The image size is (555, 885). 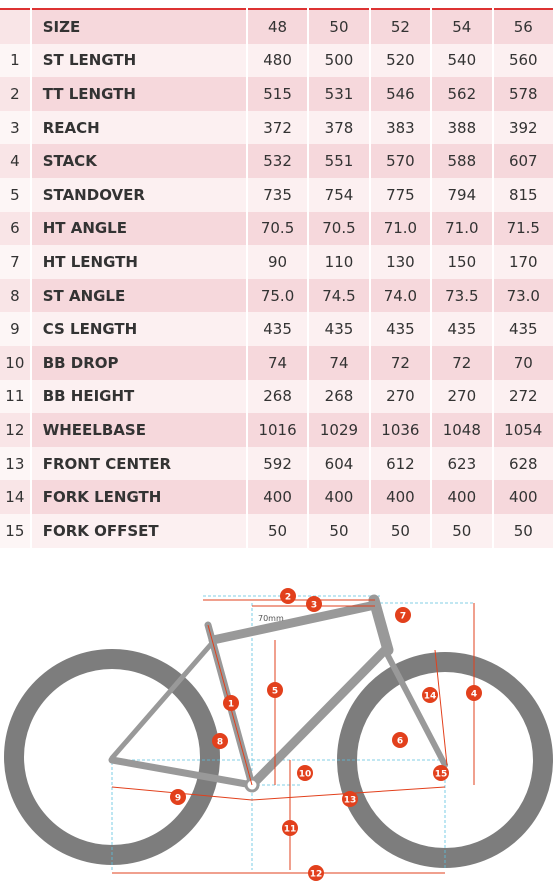 I want to click on measure-value: 71.5, so click(x=523, y=228).